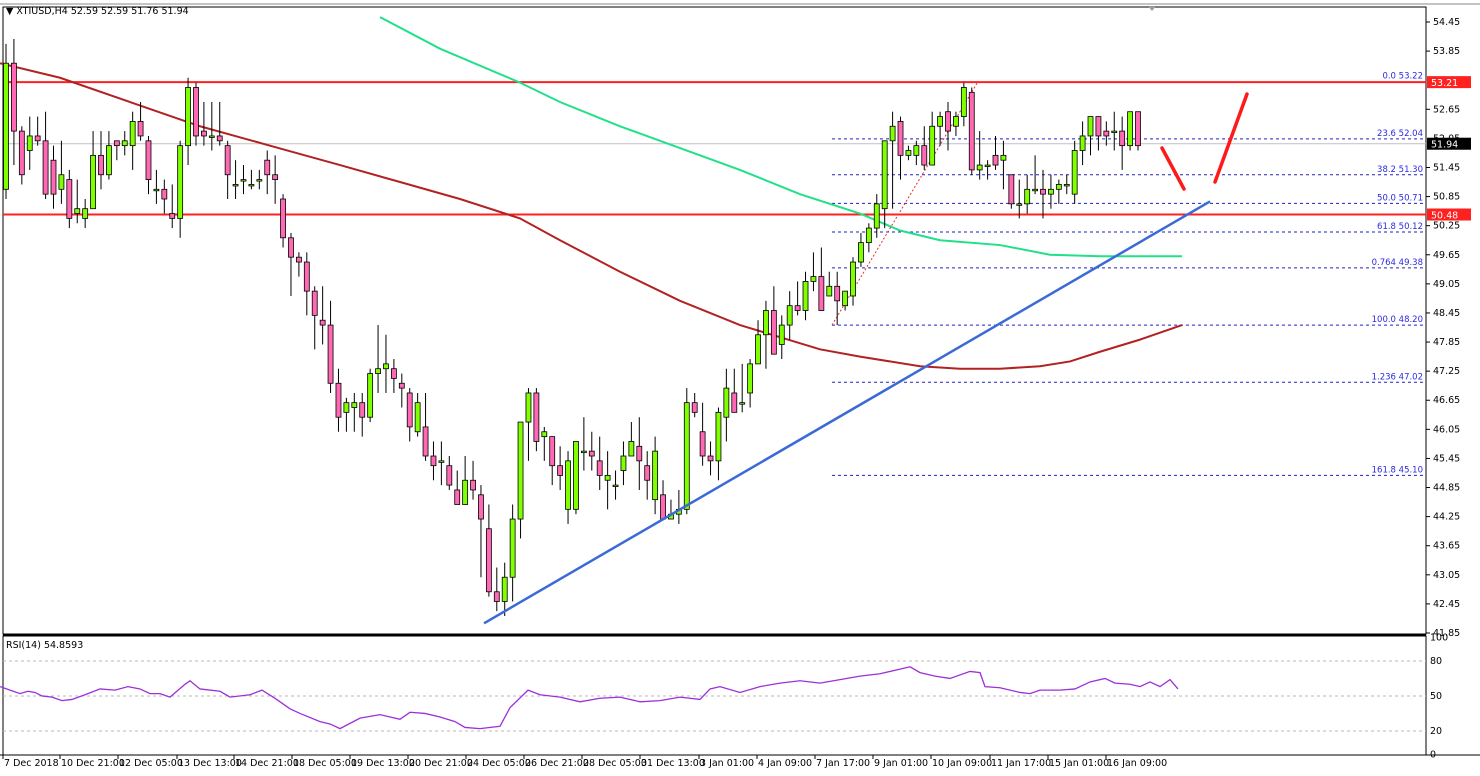 The height and width of the screenshot is (776, 1480). Describe the element at coordinates (1402, 77) in the screenshot. I see `fib-level-label: 0.0 53.22` at that location.